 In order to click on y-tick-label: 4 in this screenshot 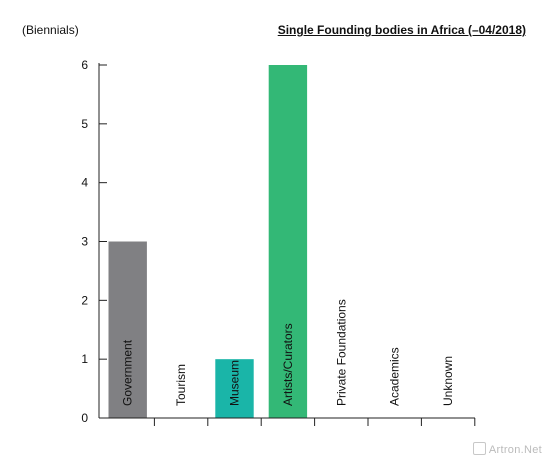, I will do `click(84, 183)`.